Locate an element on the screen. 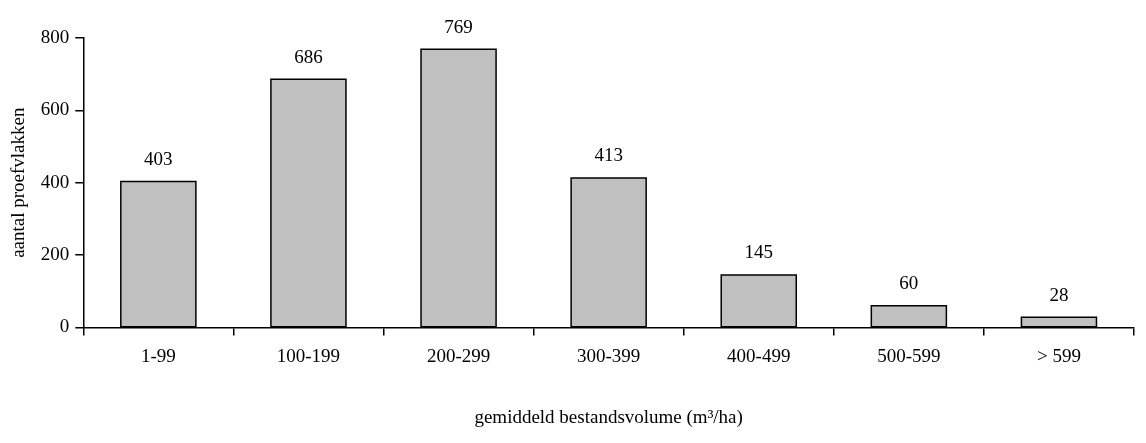 Image resolution: width=1146 pixels, height=443 pixels. y-tick-label: 400 is located at coordinates (55, 181).